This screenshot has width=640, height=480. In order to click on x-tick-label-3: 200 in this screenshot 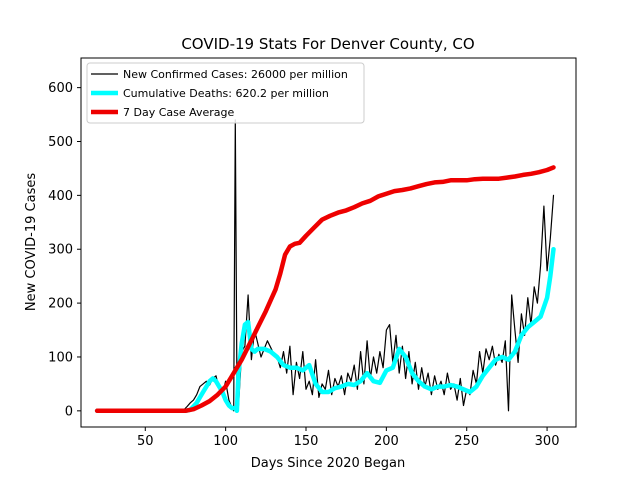, I will do `click(386, 441)`.